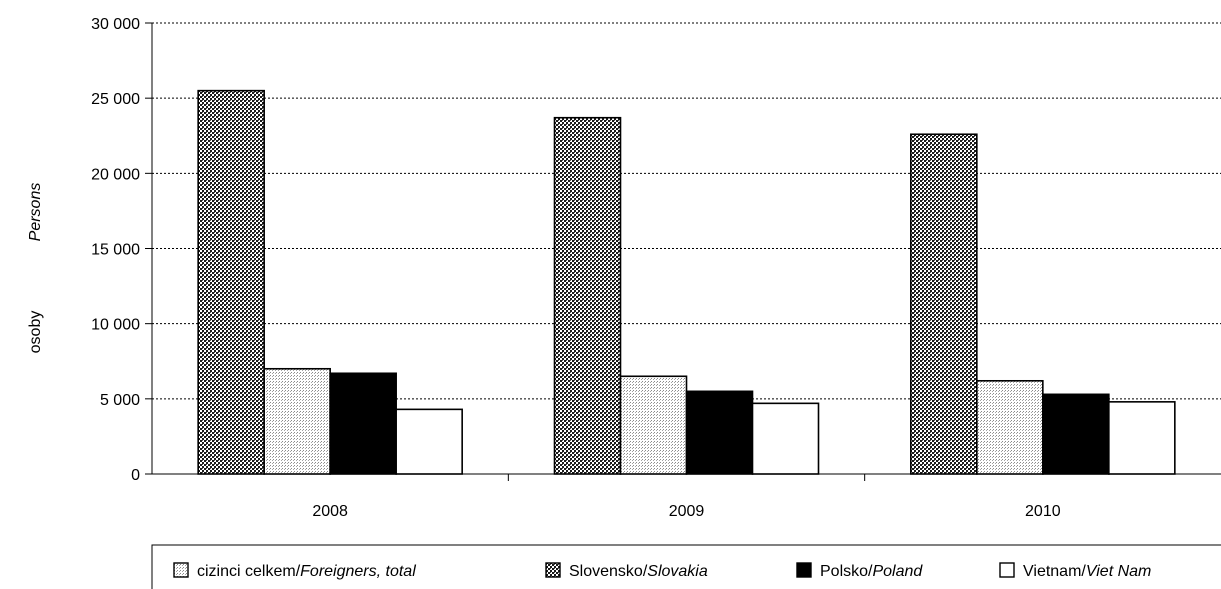  I want to click on bar-viet-nam-2008, so click(429, 441).